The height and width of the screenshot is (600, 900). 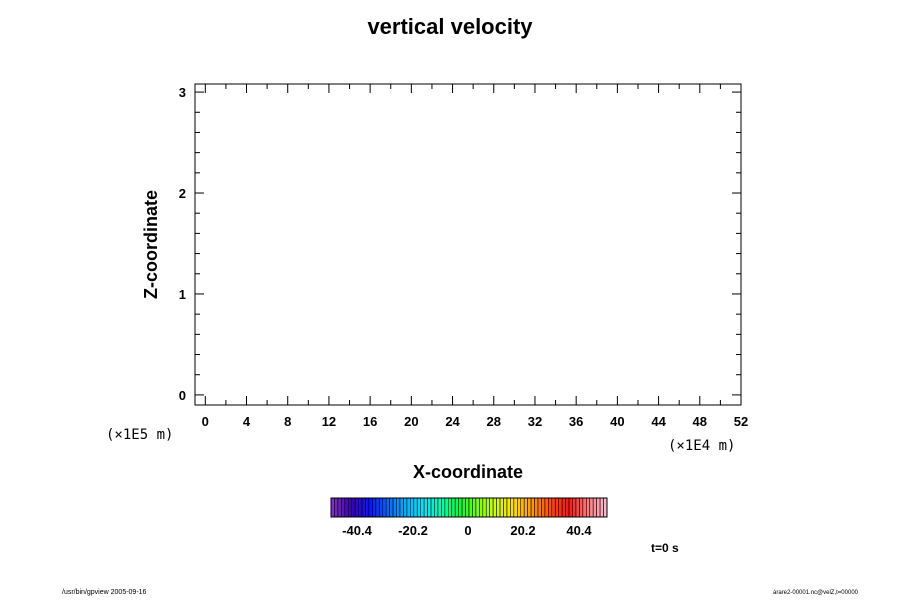 I want to click on y-tick-label: 1, so click(x=182, y=294).